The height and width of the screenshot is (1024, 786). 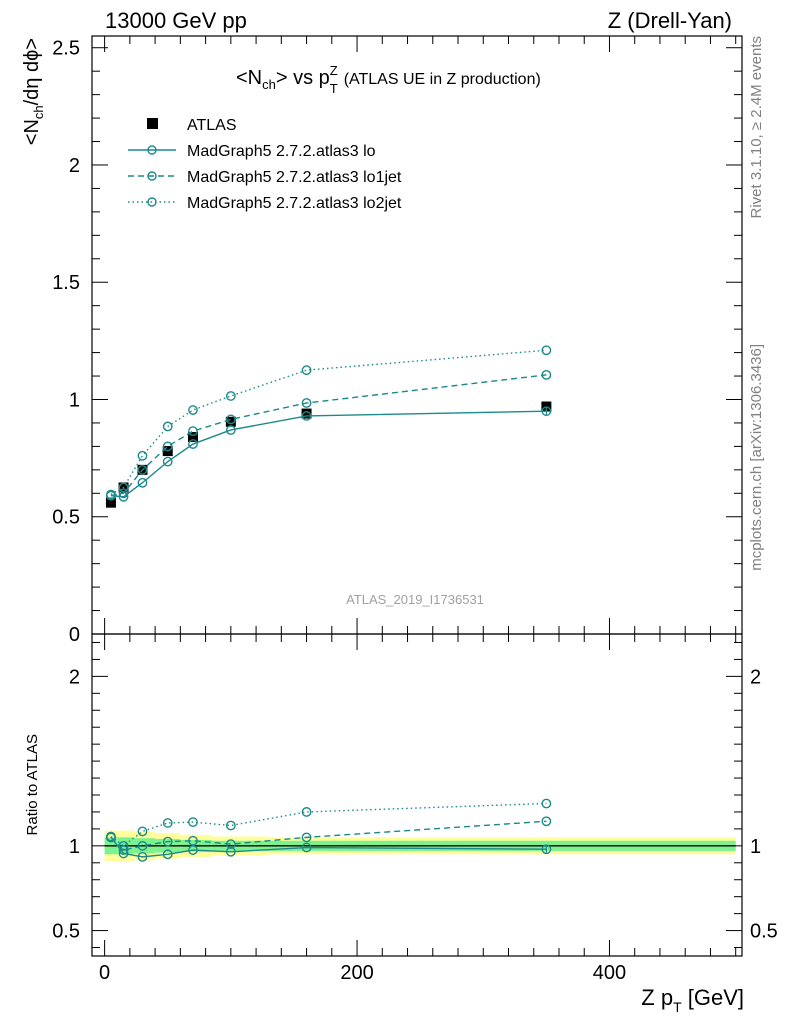 I want to click on mcplots-label: mcplots.cern.ch [arXiv:1306.3436], so click(x=756, y=457).